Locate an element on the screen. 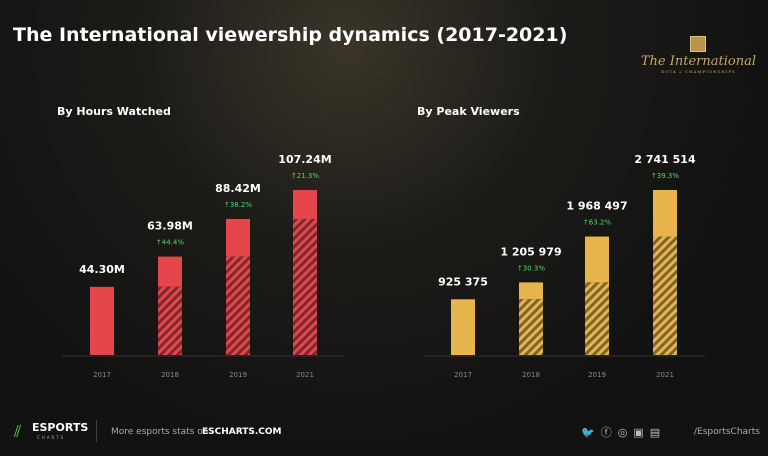  brand: ESPORTS is located at coordinates (60, 427).